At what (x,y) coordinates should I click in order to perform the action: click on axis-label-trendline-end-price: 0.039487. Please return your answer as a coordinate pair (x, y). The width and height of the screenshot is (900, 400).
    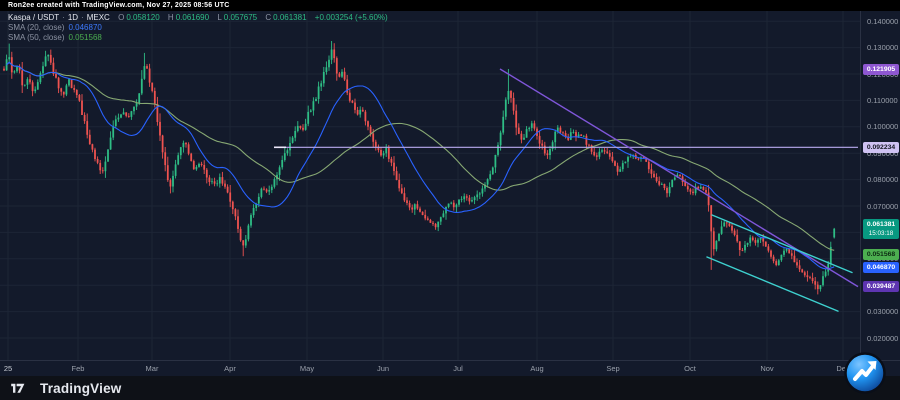
    Looking at the image, I should click on (881, 287).